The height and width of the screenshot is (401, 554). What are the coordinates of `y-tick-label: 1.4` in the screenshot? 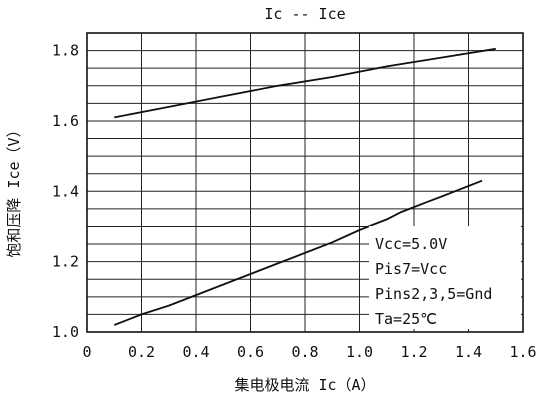 It's located at (65, 191).